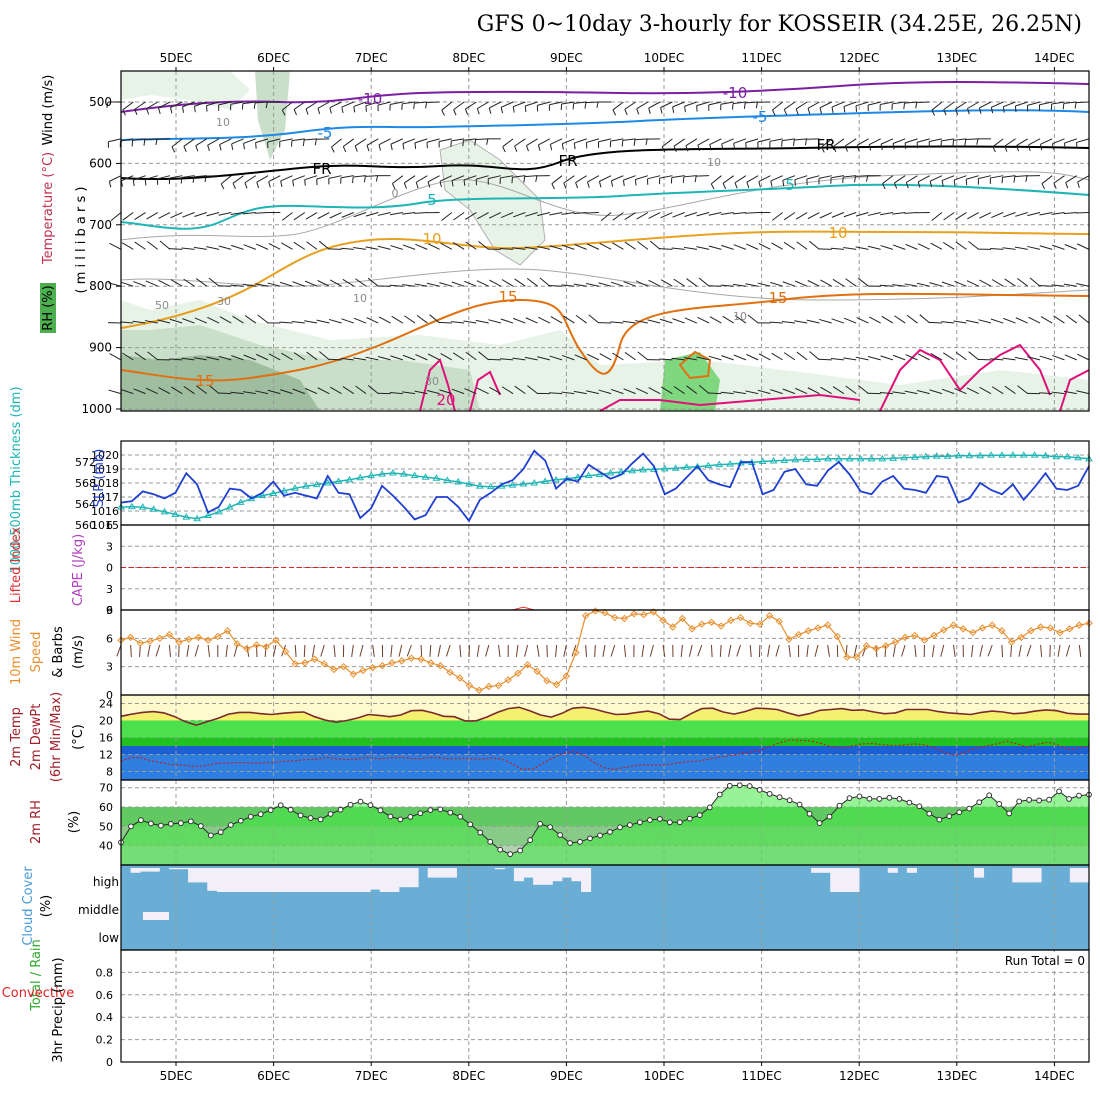  I want to click on date-label-top: 10DEC, so click(664, 58).